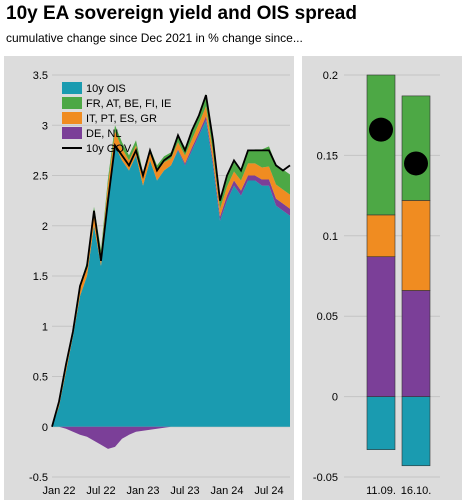 The height and width of the screenshot is (504, 466). What do you see at coordinates (181, 13) in the screenshot?
I see `page-title: 10y EA sovereign yield and OIS spread` at bounding box center [181, 13].